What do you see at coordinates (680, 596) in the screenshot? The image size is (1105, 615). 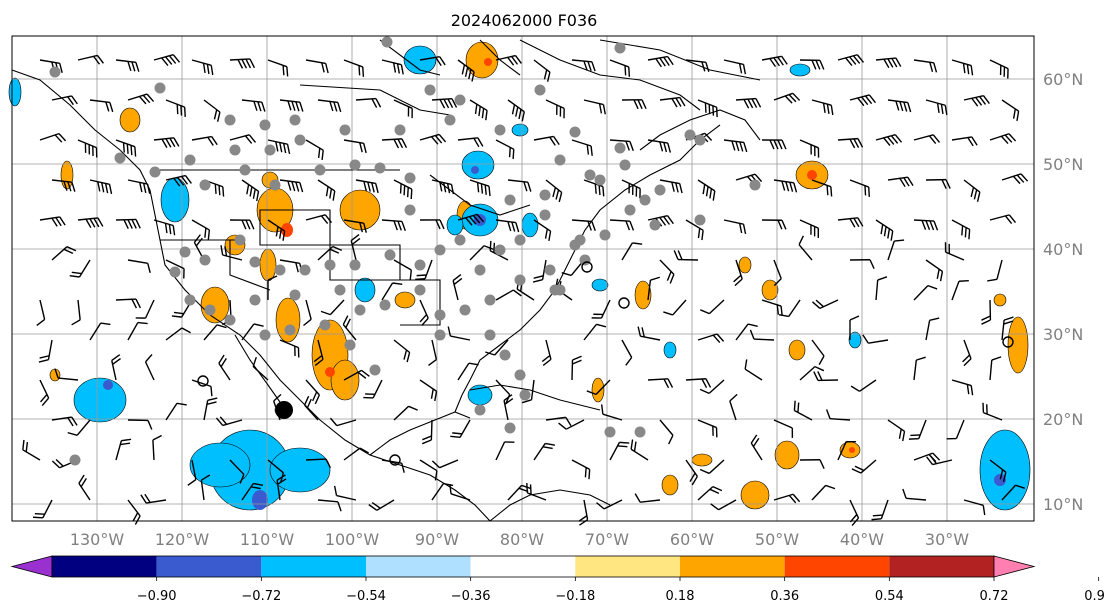 I see `colorbar-tick-label: 0.18` at bounding box center [680, 596].